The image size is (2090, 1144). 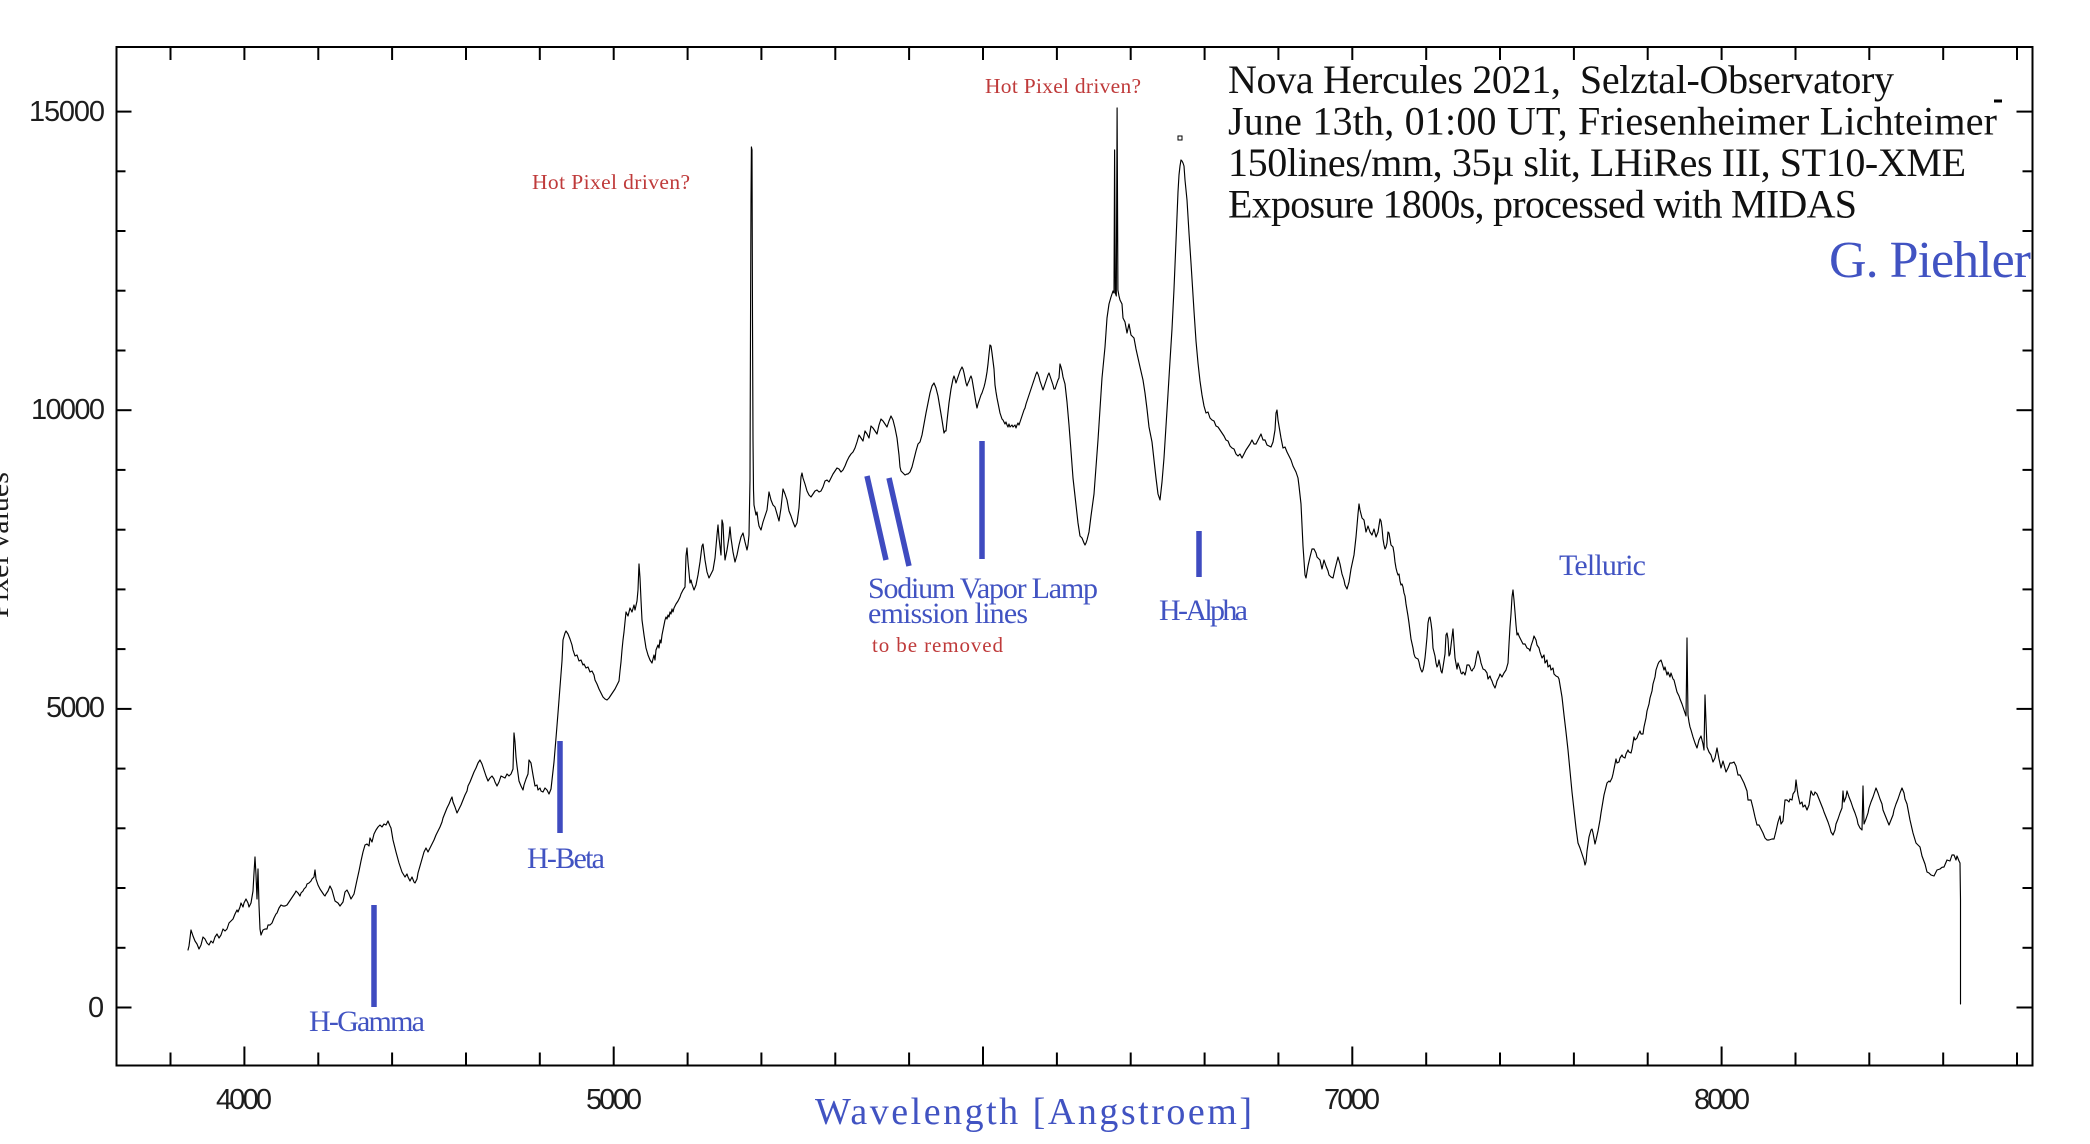 What do you see at coordinates (1542, 204) in the screenshot?
I see `svg-text:Exposure 1800s, processed with: Exposure 1800s, processed with MIDAS` at bounding box center [1542, 204].